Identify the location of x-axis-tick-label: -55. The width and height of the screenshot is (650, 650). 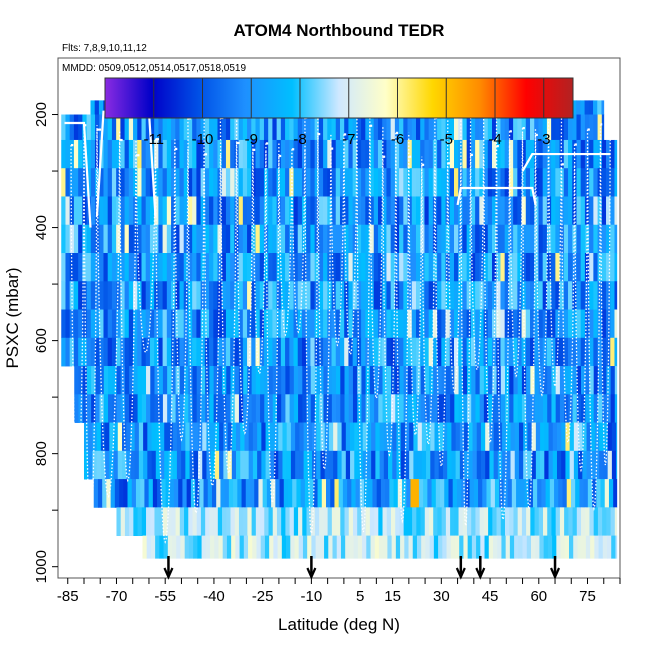
(165, 596).